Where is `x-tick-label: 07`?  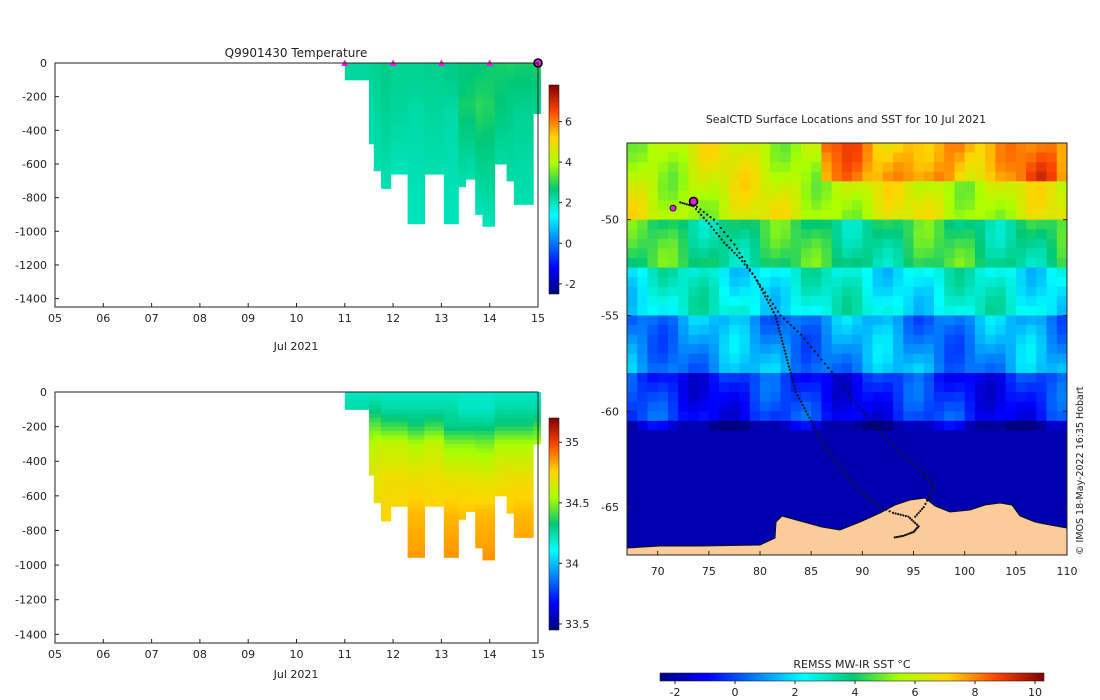 x-tick-label: 07 is located at coordinates (152, 654).